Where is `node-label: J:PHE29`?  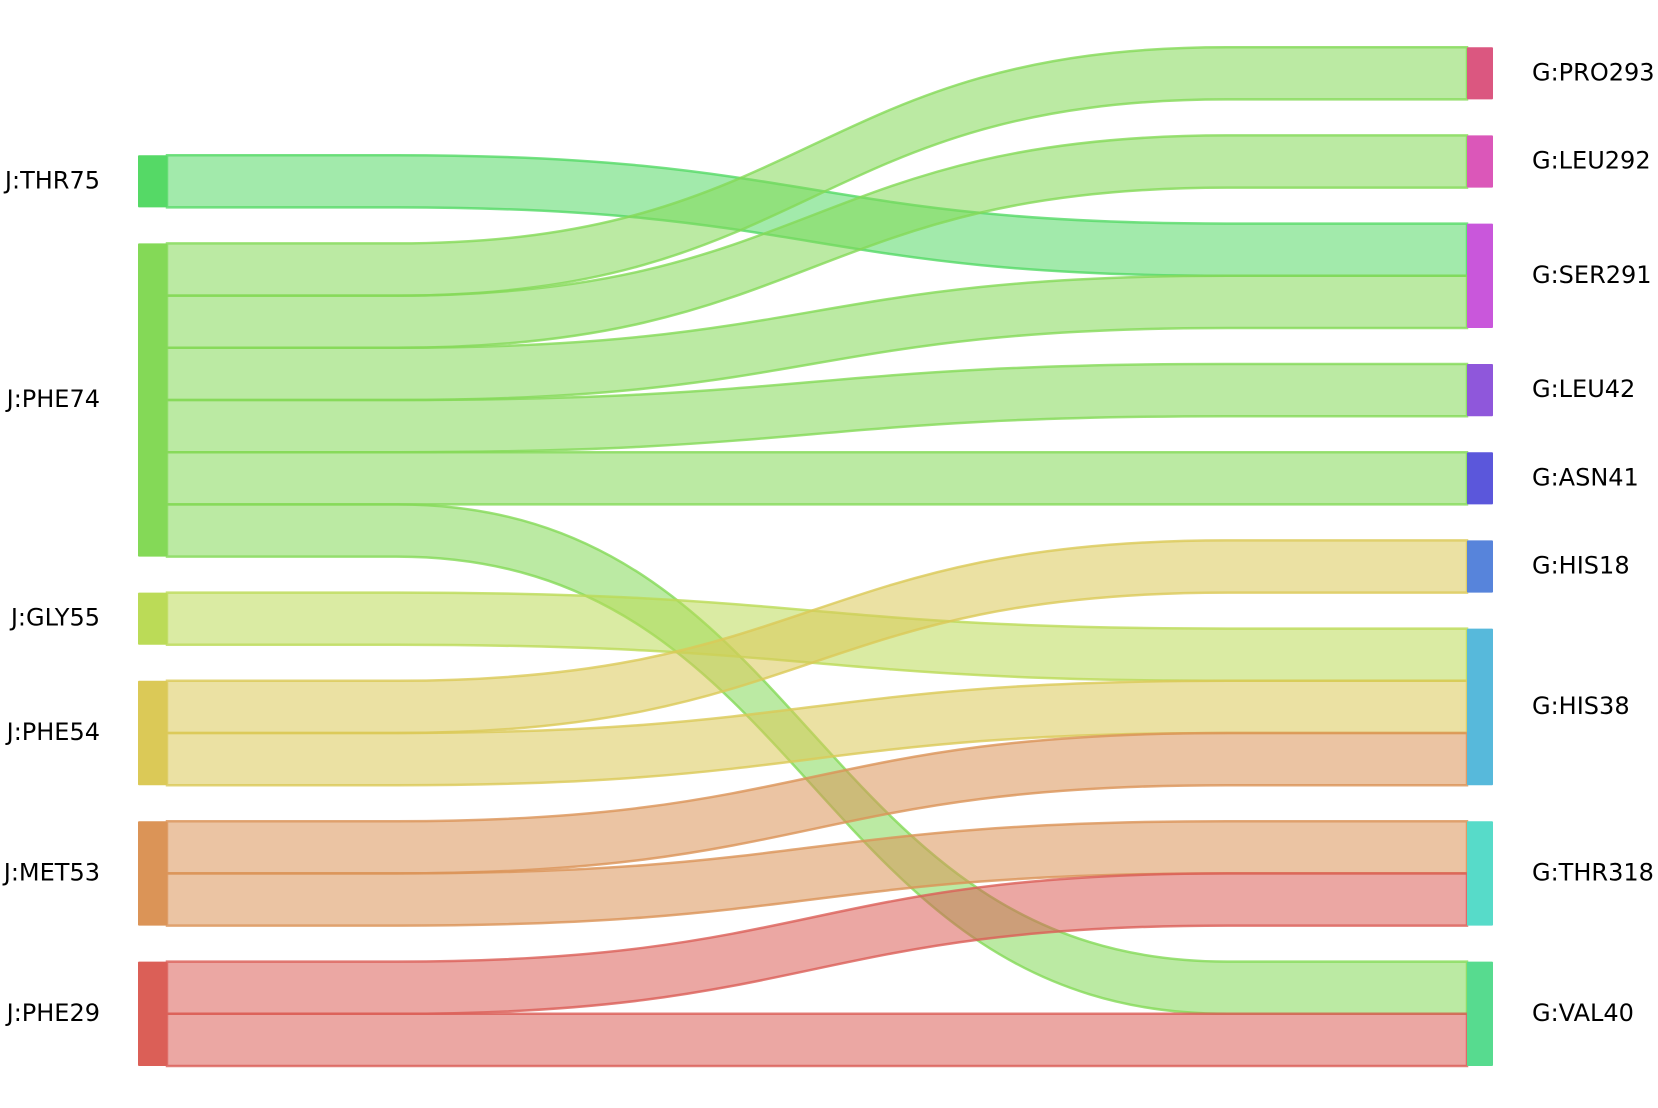
node-label: J:PHE29 is located at coordinates (52, 1013).